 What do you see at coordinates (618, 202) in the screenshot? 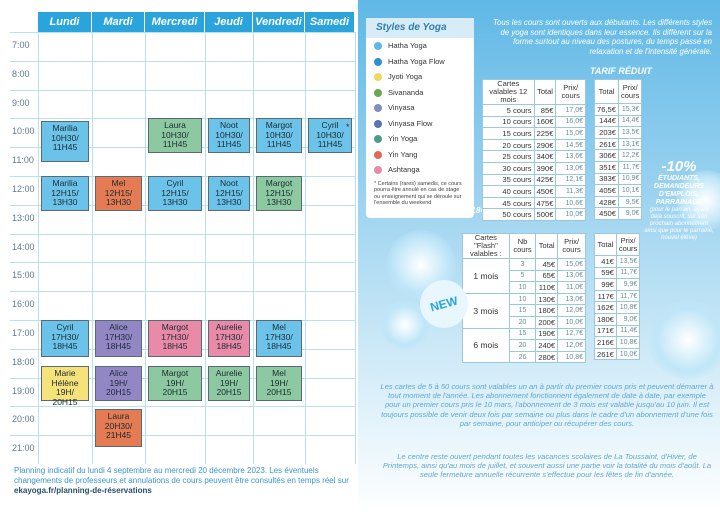
I see `table-row: 428€ 9,5€` at bounding box center [618, 202].